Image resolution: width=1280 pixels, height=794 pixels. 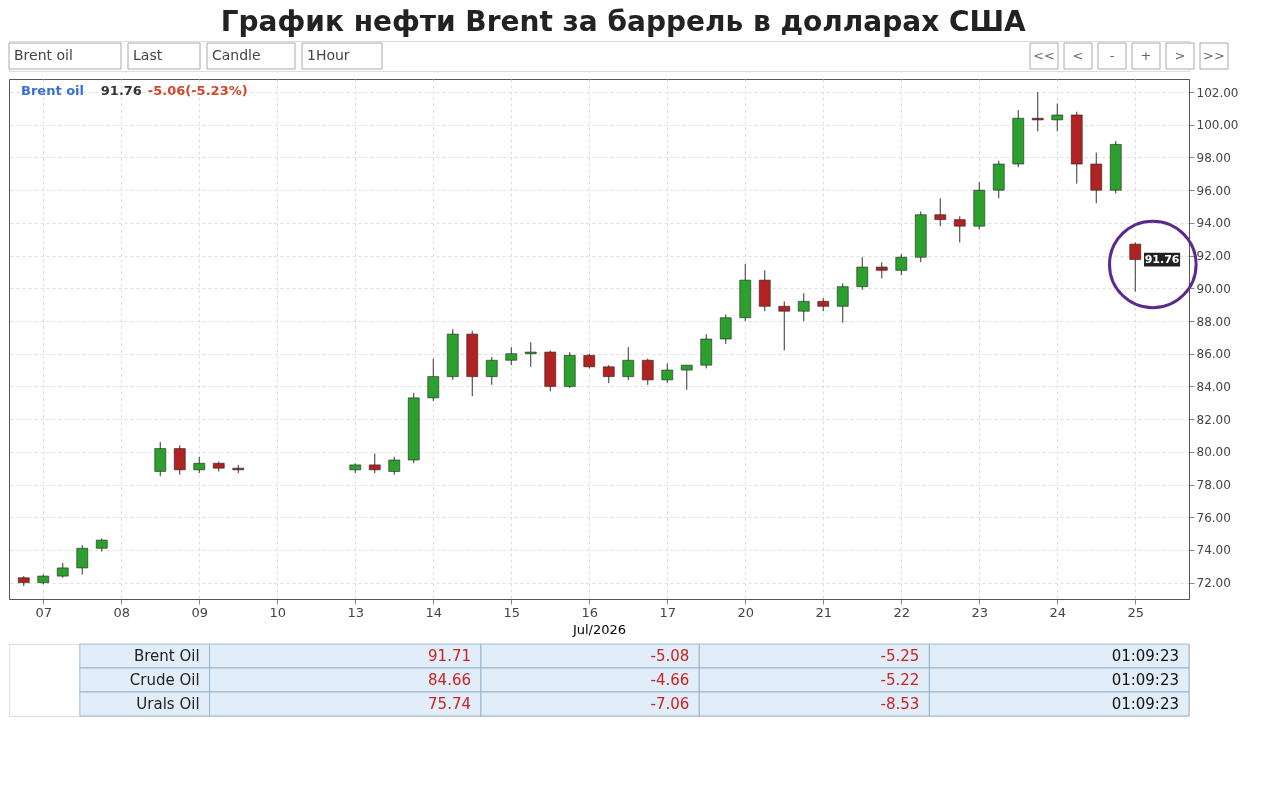 What do you see at coordinates (1217, 125) in the screenshot?
I see `y-tick-label: 100.00` at bounding box center [1217, 125].